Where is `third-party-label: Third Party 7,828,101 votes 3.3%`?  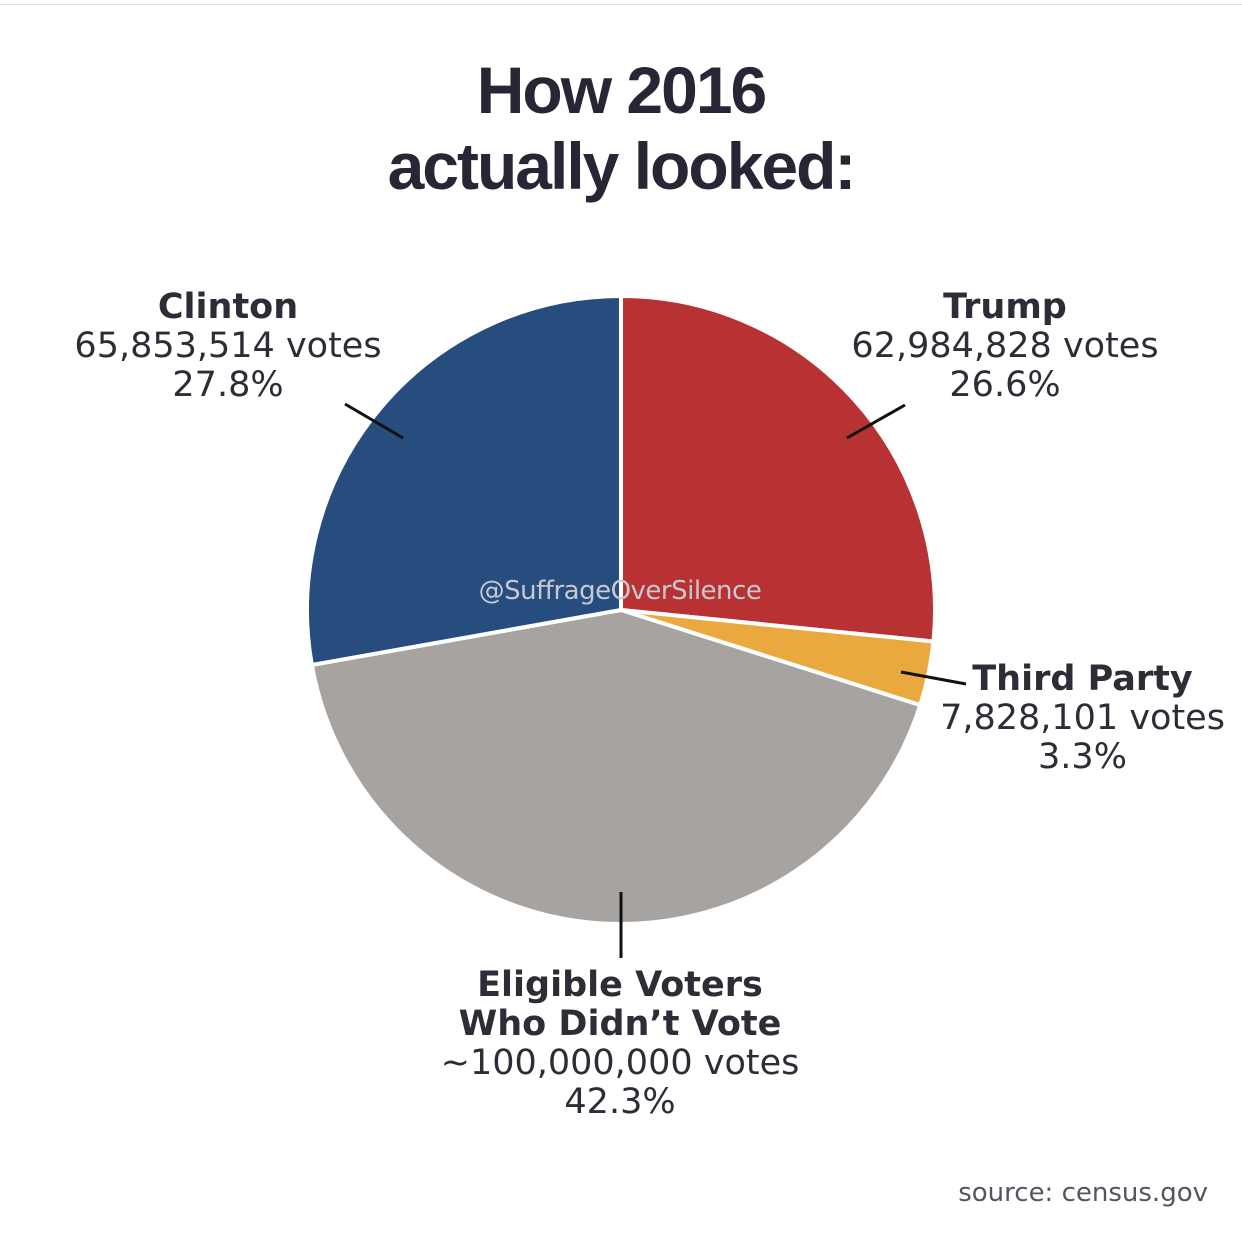
third-party-label: Third Party 7,828,101 votes 3.3% is located at coordinates (1082, 718).